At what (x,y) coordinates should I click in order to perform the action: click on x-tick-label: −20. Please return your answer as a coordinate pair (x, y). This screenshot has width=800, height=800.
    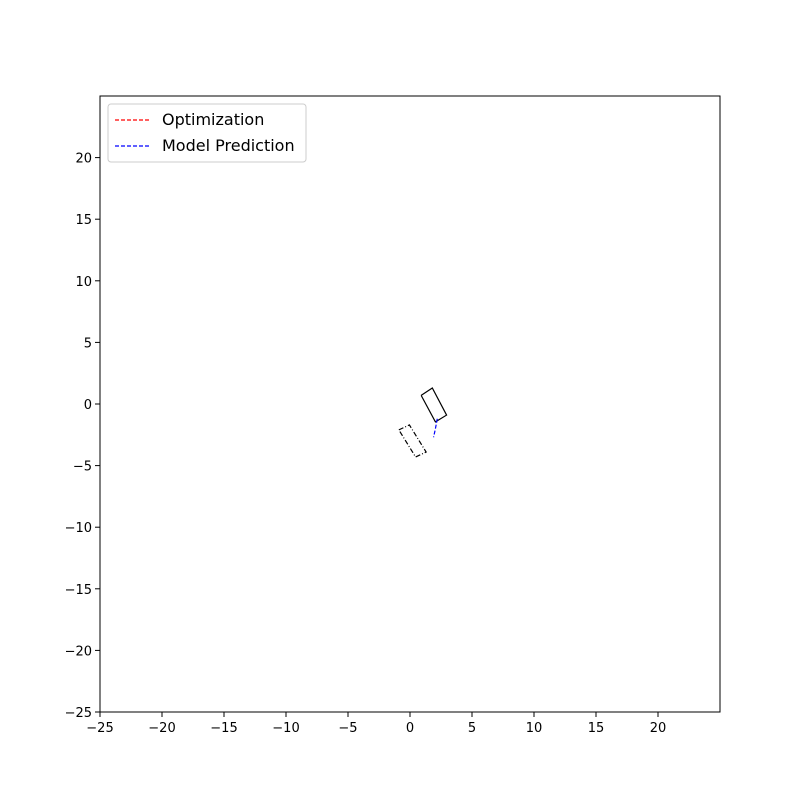
    Looking at the image, I should click on (161, 728).